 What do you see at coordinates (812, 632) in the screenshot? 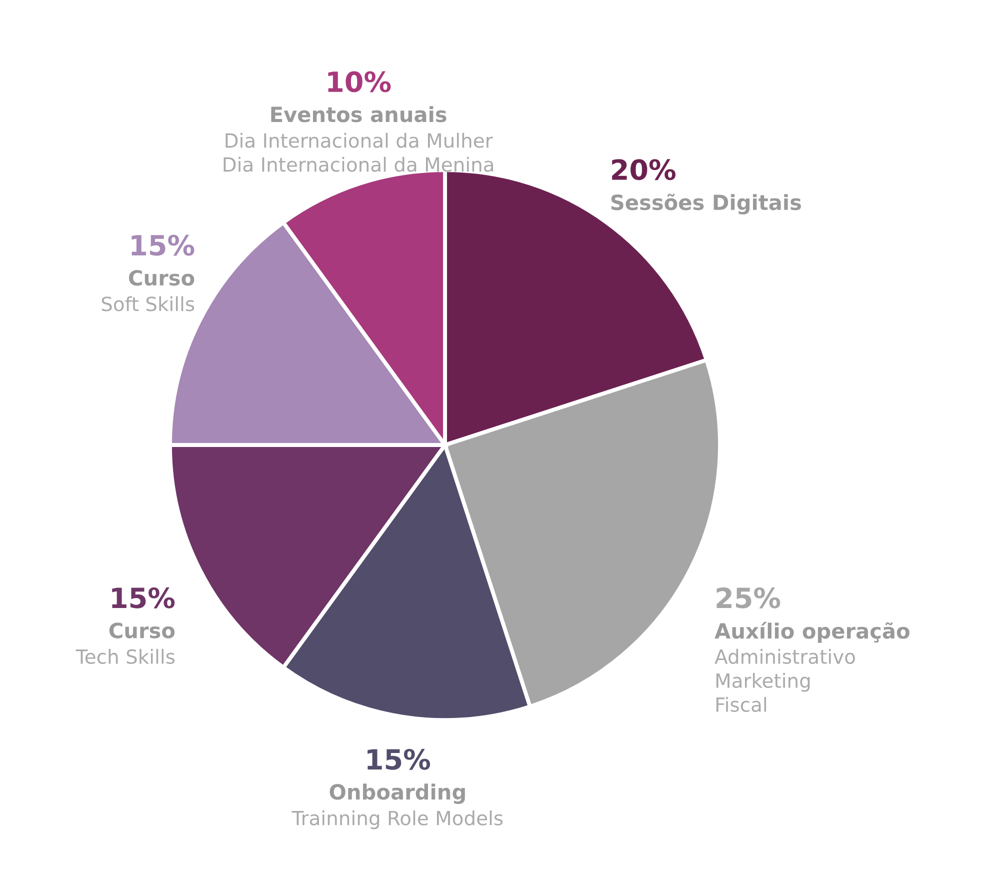
I see `slice-label: Auxílio operação` at bounding box center [812, 632].